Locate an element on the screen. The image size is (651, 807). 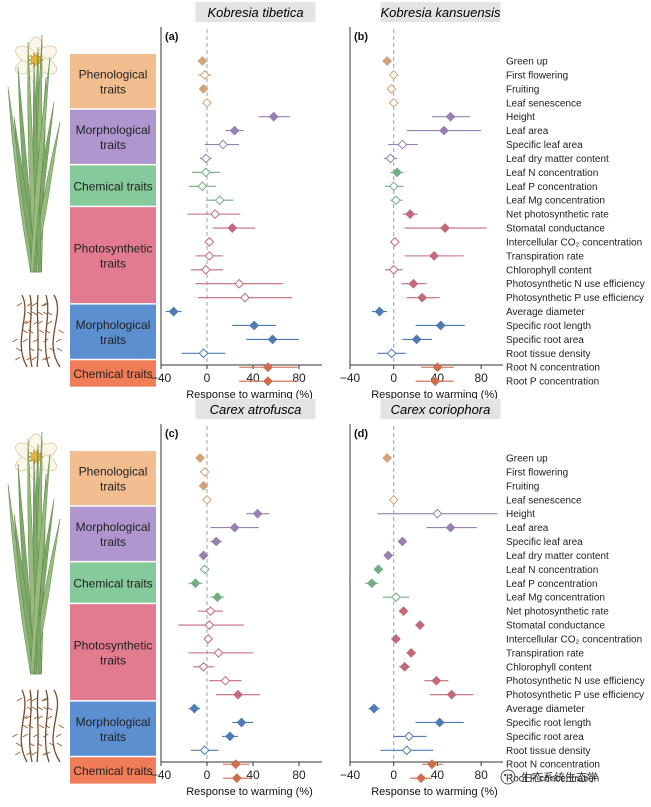
x-tick-label: 40 is located at coordinates (253, 378).